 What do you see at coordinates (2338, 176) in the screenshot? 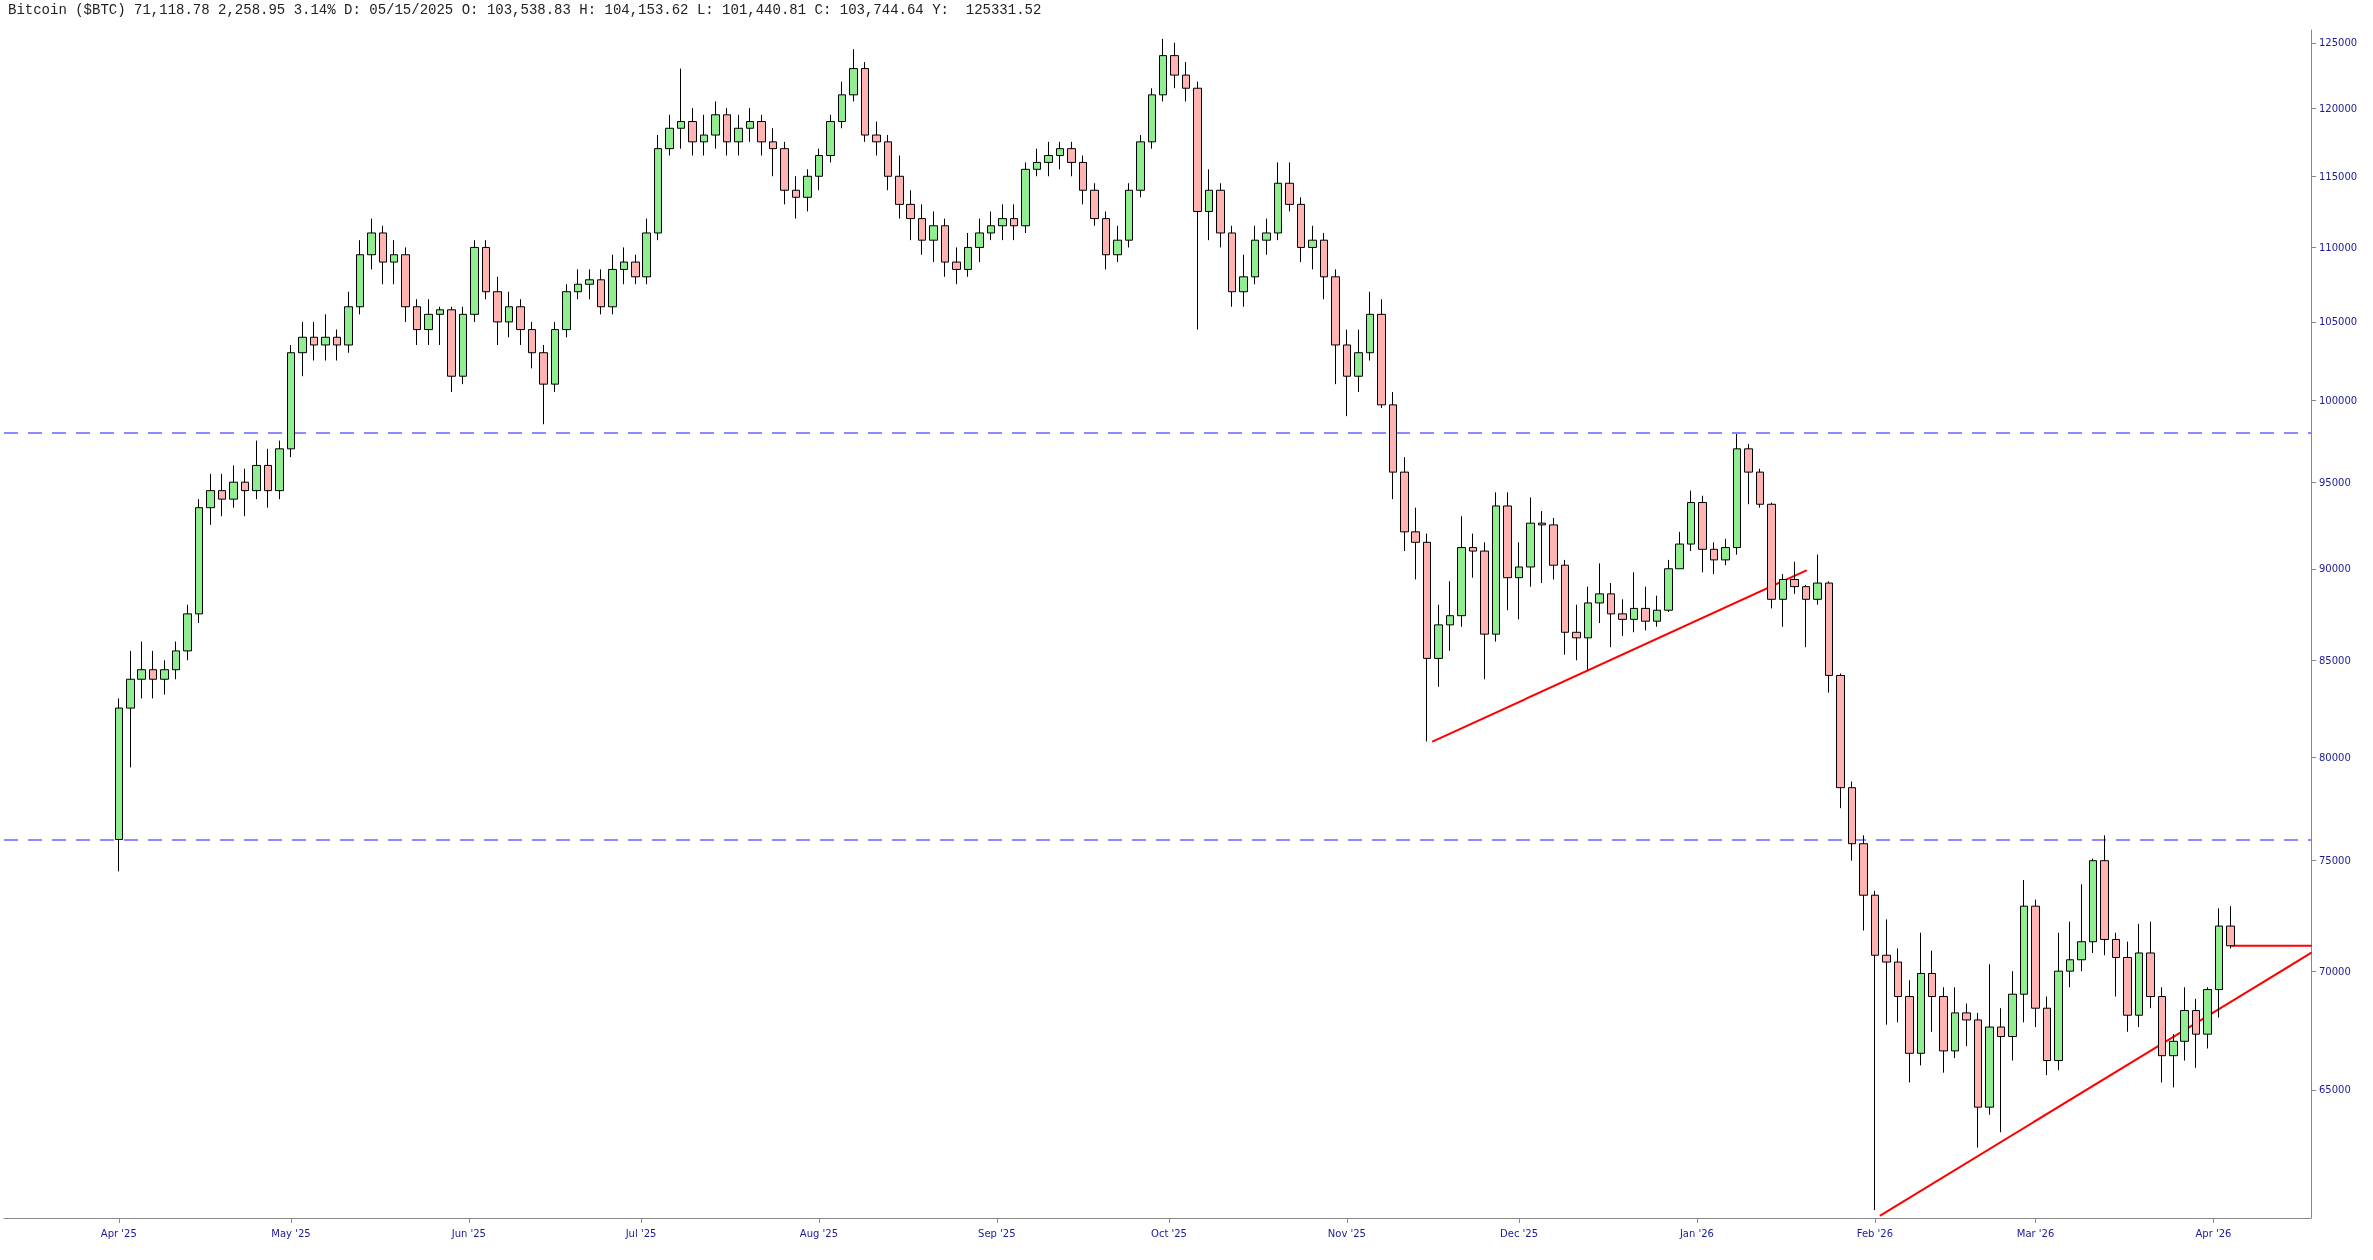
I see `y-tick-label: 115000` at bounding box center [2338, 176].